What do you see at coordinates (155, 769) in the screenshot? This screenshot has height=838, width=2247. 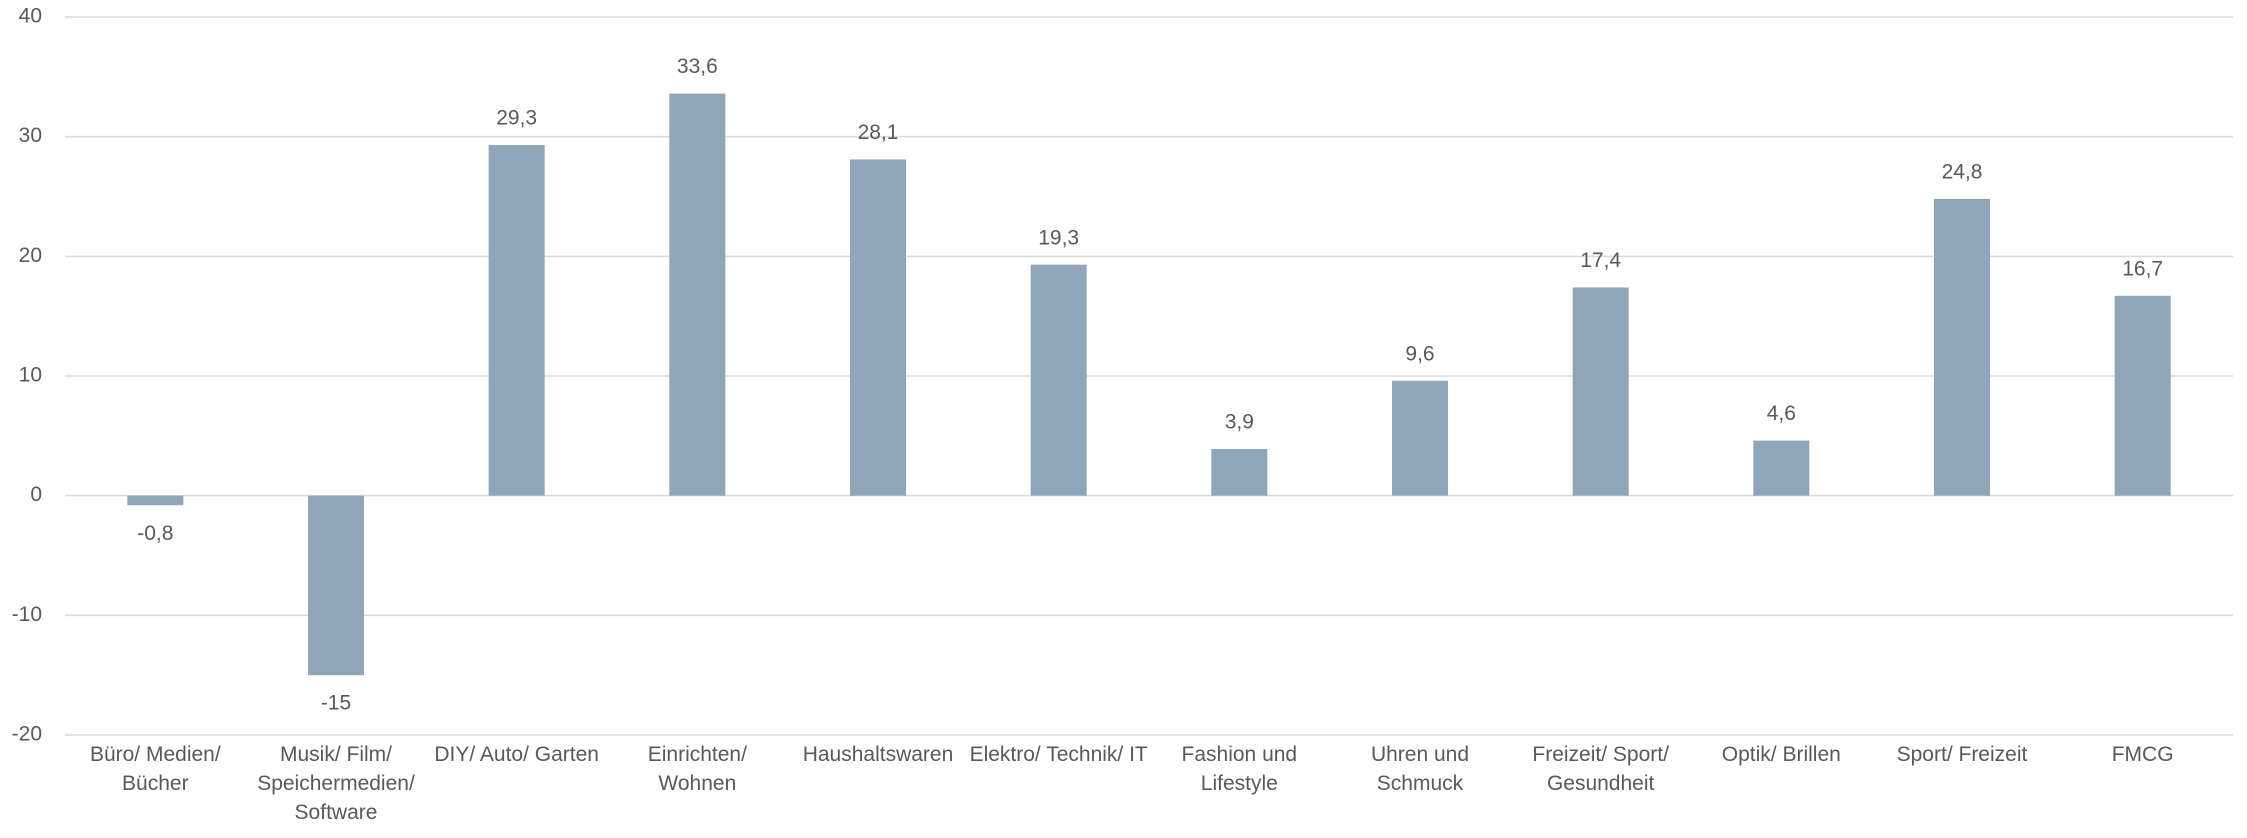 I see `x-tick-label: Büro/ Medien/ Bücher` at bounding box center [155, 769].